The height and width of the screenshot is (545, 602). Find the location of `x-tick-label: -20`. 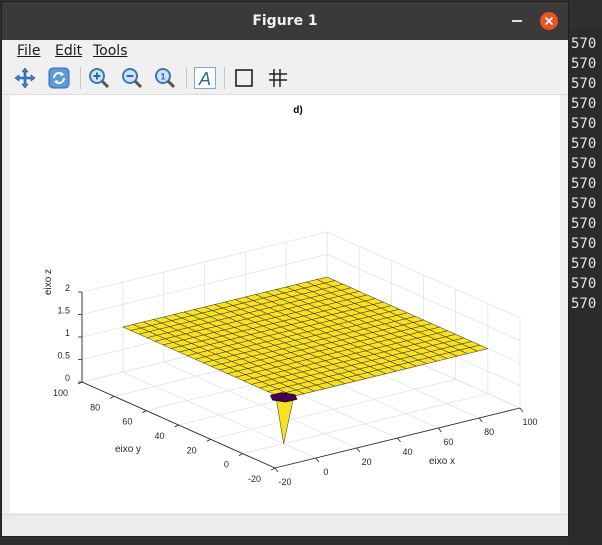

x-tick-label: -20 is located at coordinates (284, 482).